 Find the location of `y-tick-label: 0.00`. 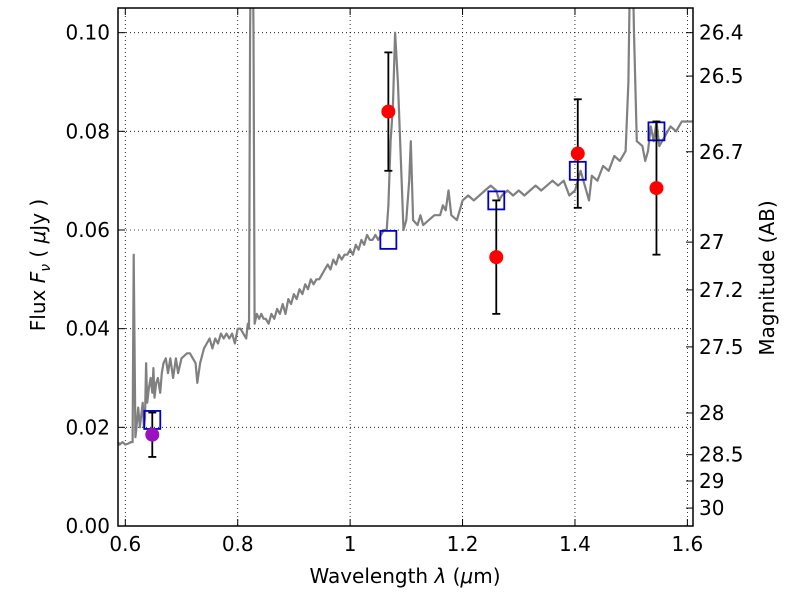

y-tick-label: 0.00 is located at coordinates (87, 526).